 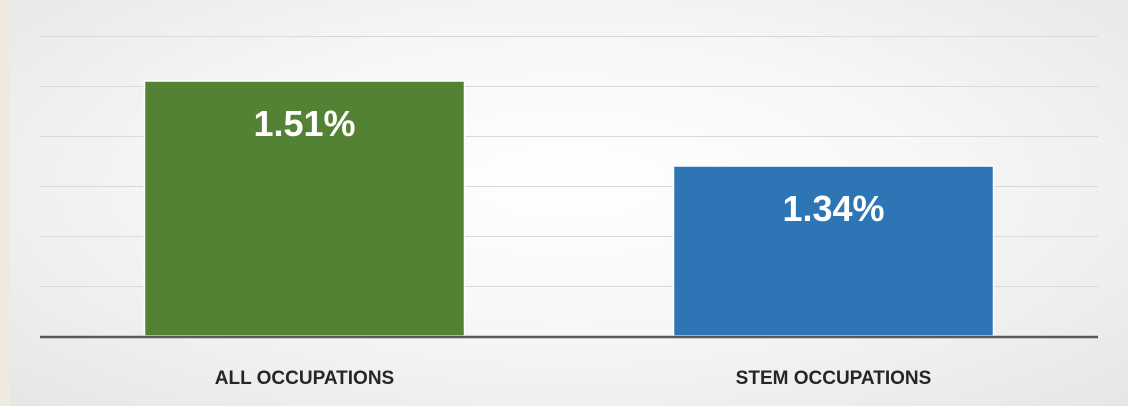 What do you see at coordinates (833, 208) in the screenshot?
I see `data-label: 1.34%` at bounding box center [833, 208].